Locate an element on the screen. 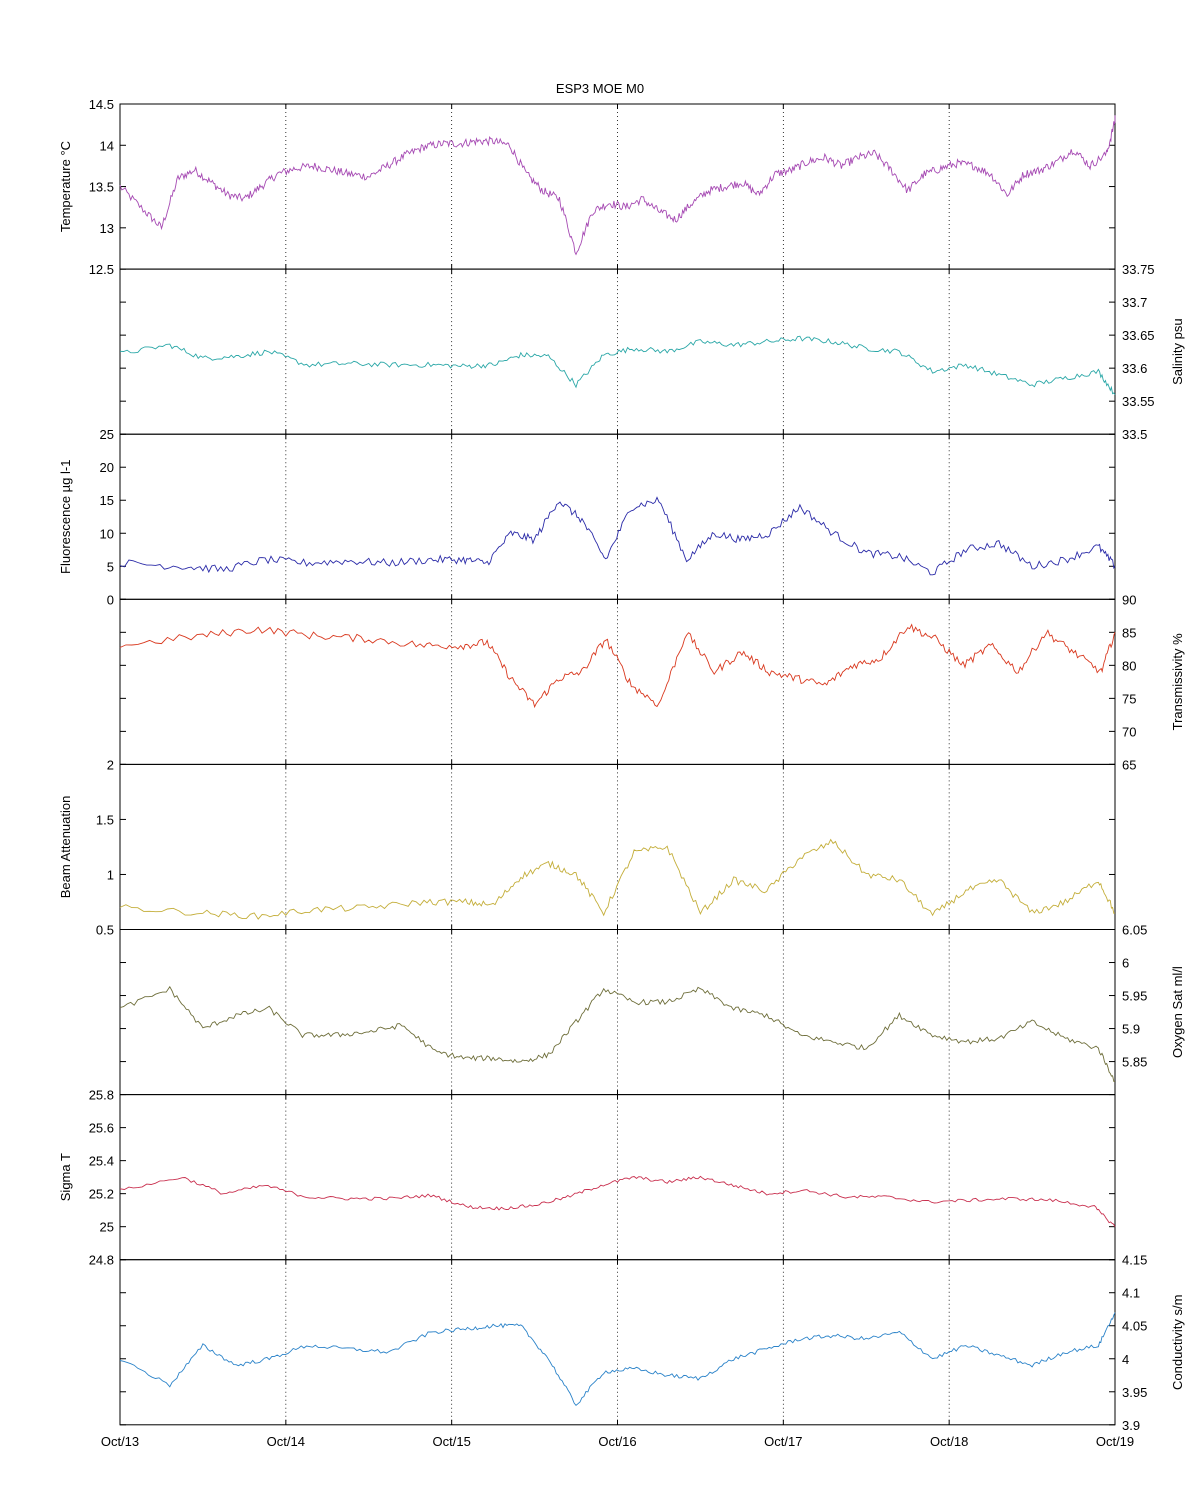 The height and width of the screenshot is (1501, 1200). y-tick-label: 25.6 is located at coordinates (101, 1128).